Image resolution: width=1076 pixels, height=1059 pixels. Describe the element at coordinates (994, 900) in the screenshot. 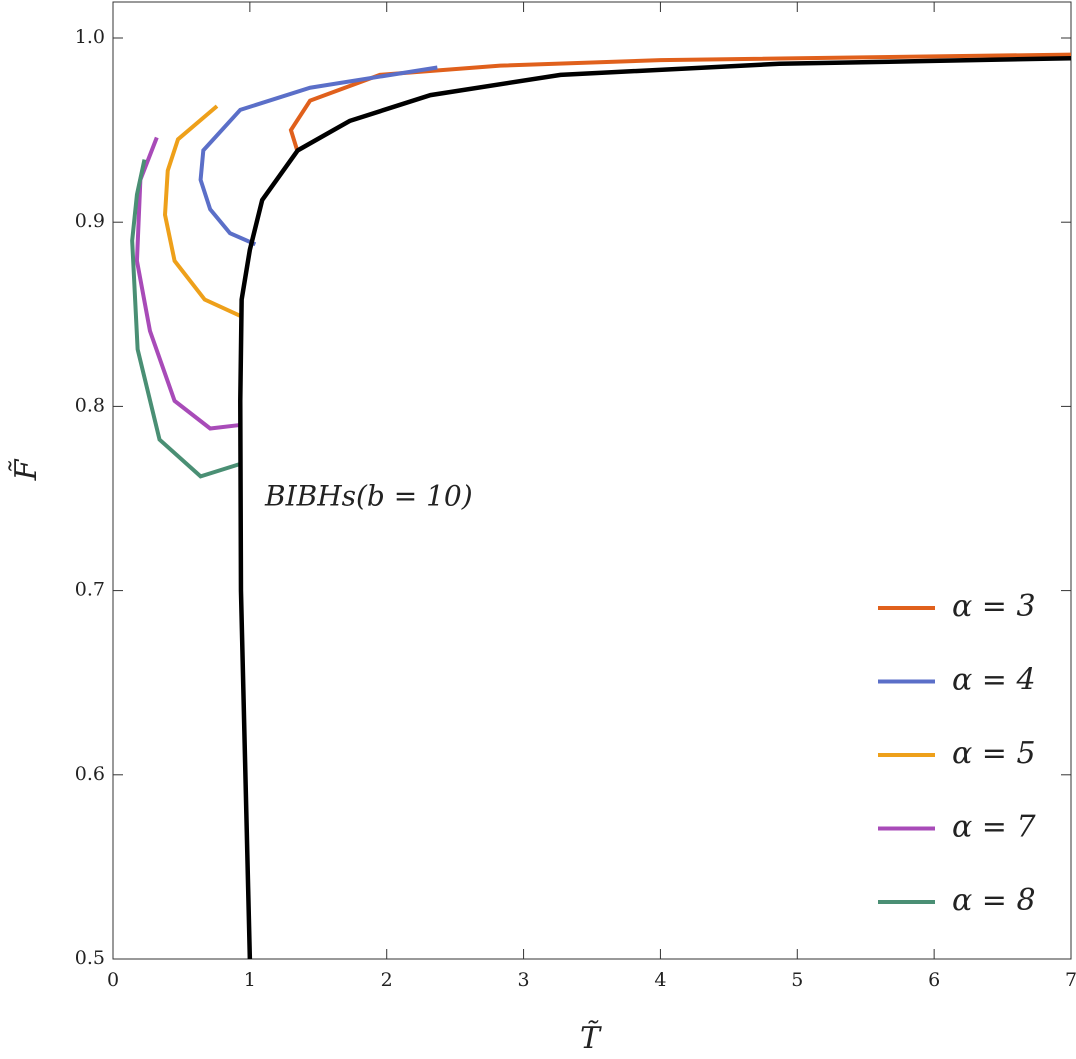

I see `legend-label: α = 8` at that location.